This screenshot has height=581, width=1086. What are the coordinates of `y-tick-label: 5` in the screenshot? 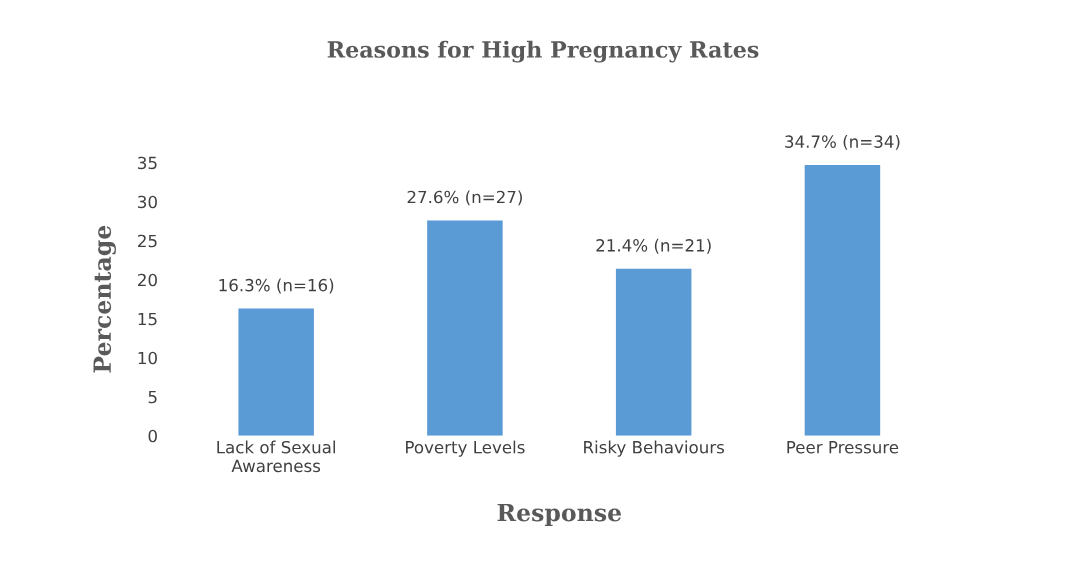 It's located at (152, 397).